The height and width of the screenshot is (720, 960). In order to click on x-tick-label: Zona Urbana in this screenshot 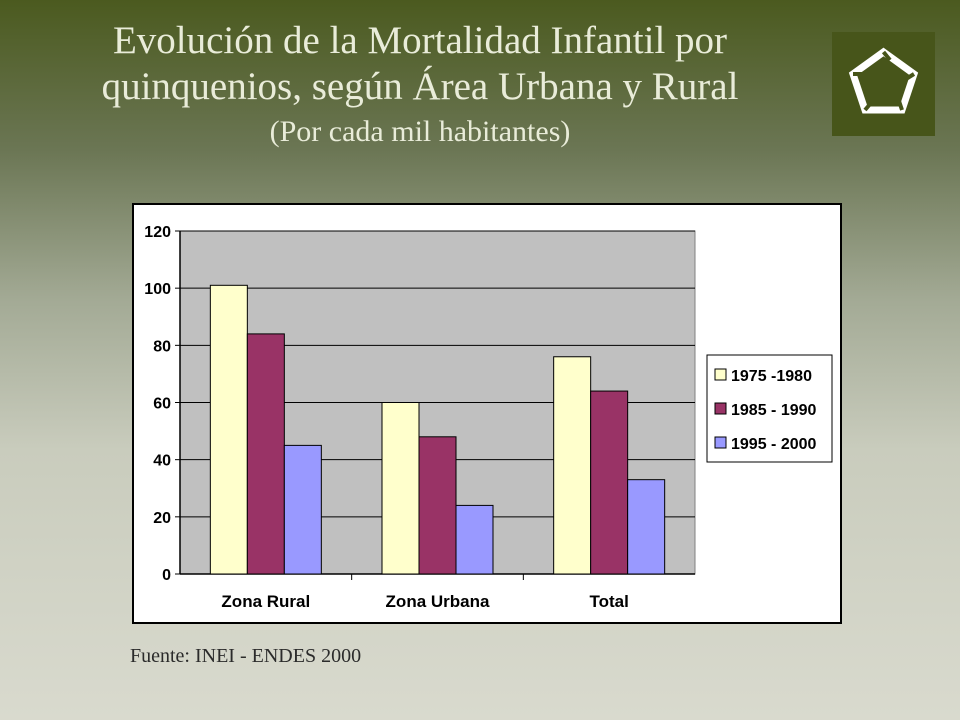, I will do `click(438, 601)`.